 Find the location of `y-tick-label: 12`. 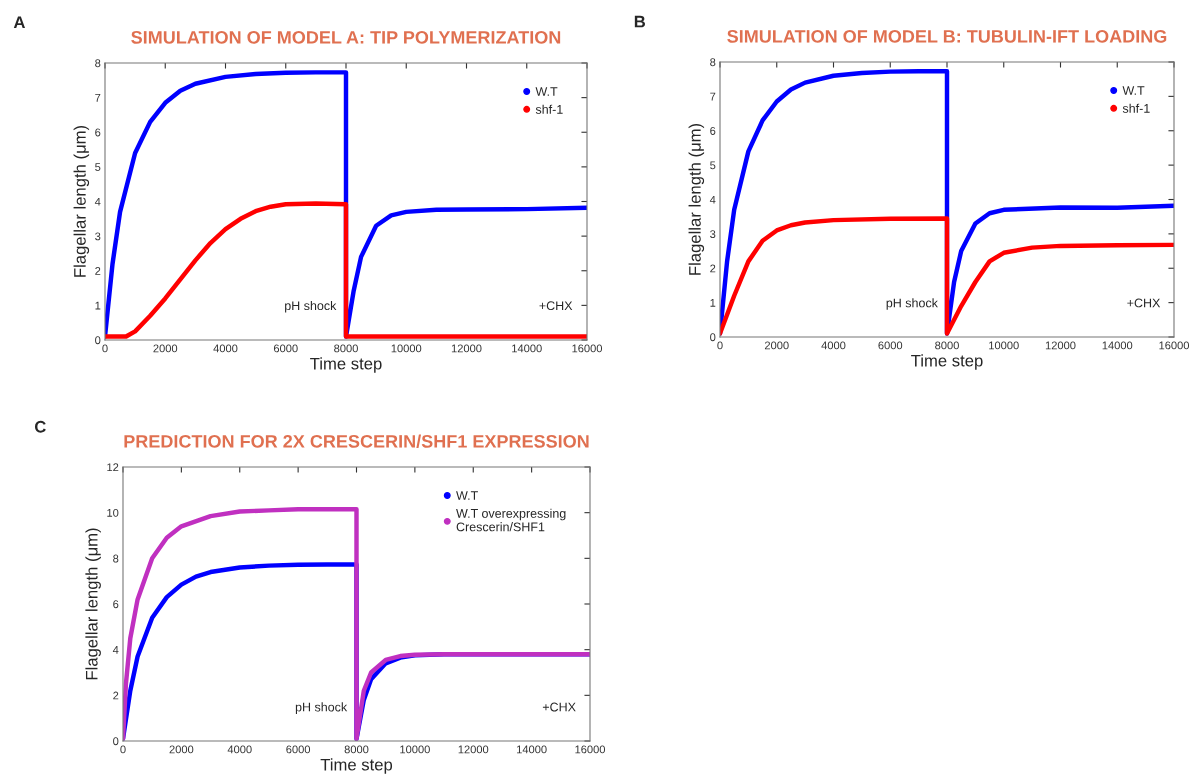

y-tick-label: 12 is located at coordinates (113, 467).